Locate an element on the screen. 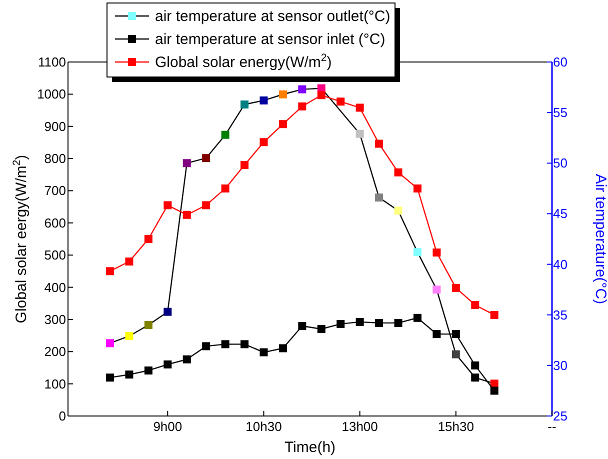 The image size is (608, 459). y2-tick-label: 30 is located at coordinates (560, 365).